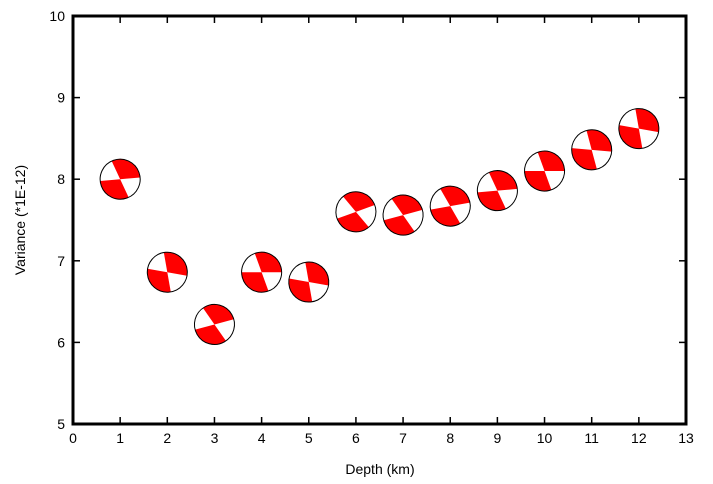  I want to click on y-tick-label: 10, so click(57, 16).